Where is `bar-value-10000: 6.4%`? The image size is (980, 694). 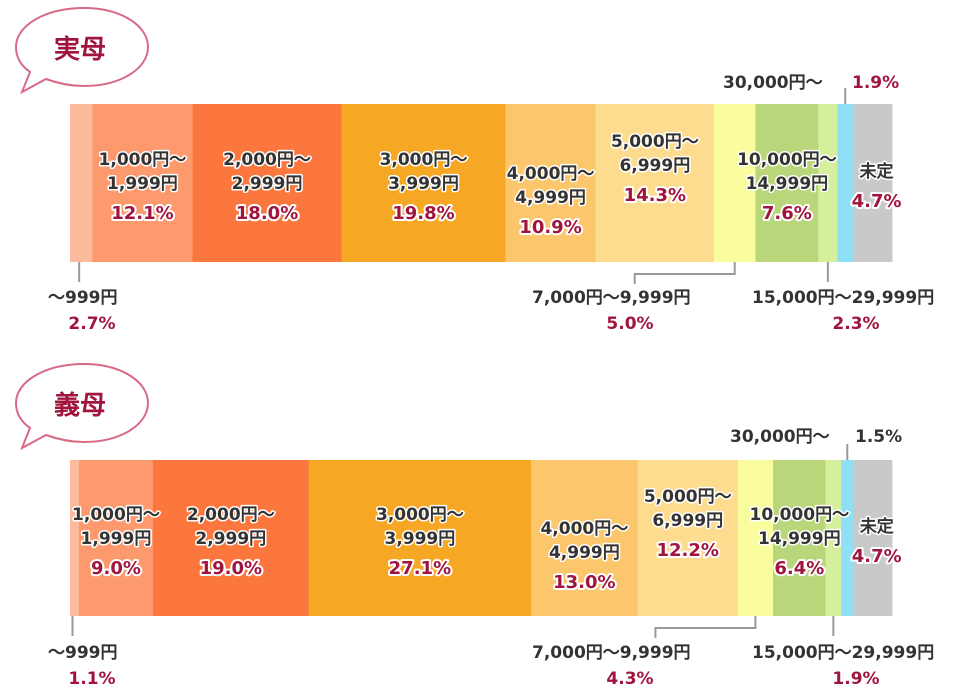 bar-value-10000: 6.4% is located at coordinates (799, 568).